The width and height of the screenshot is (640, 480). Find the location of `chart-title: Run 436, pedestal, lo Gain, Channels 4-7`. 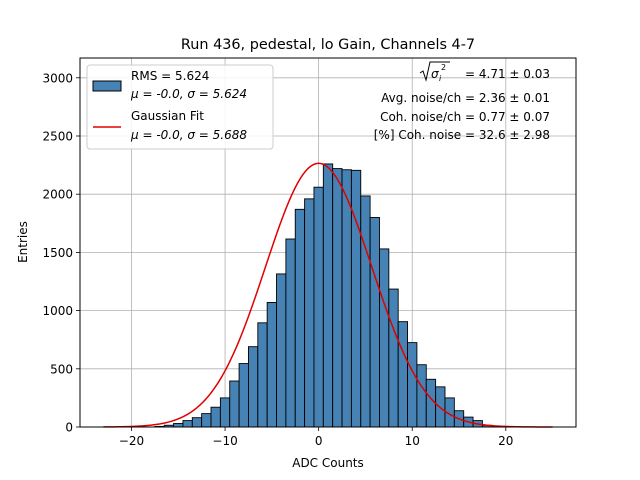

chart-title: Run 436, pedestal, lo Gain, Channels 4-7 is located at coordinates (328, 45).